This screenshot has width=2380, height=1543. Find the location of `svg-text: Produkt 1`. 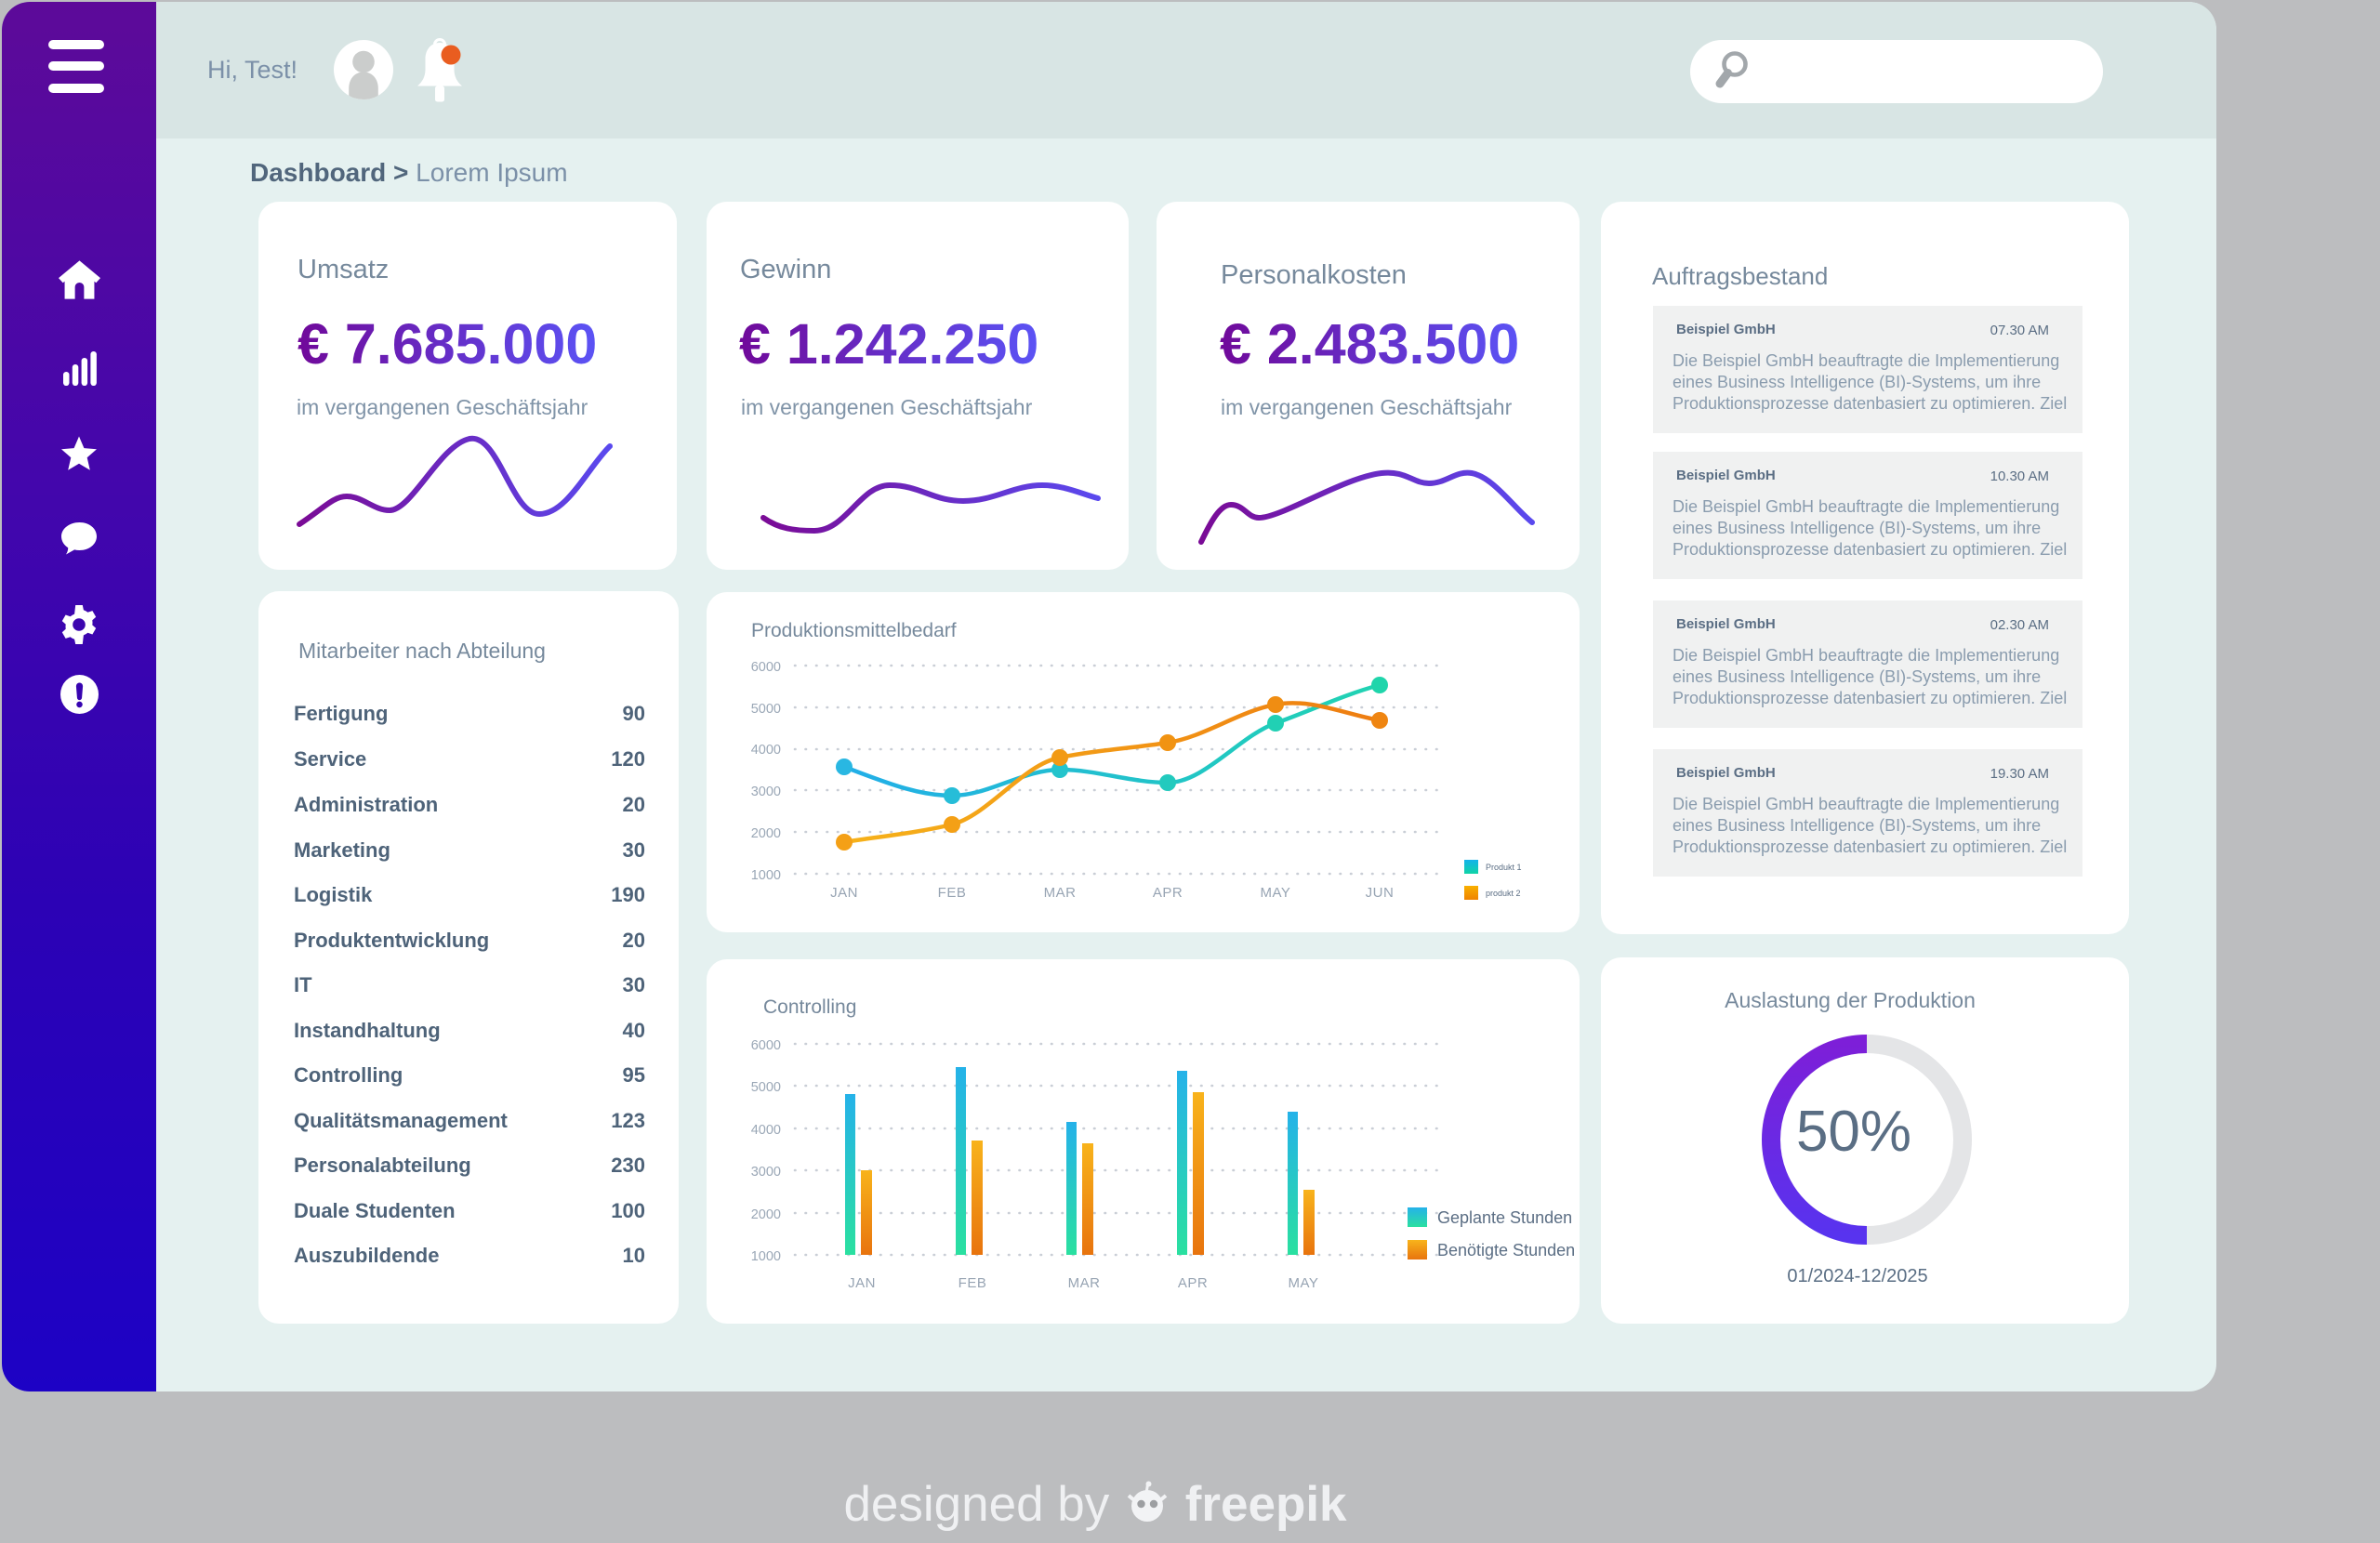

svg-text: Produkt 1 is located at coordinates (1504, 867).